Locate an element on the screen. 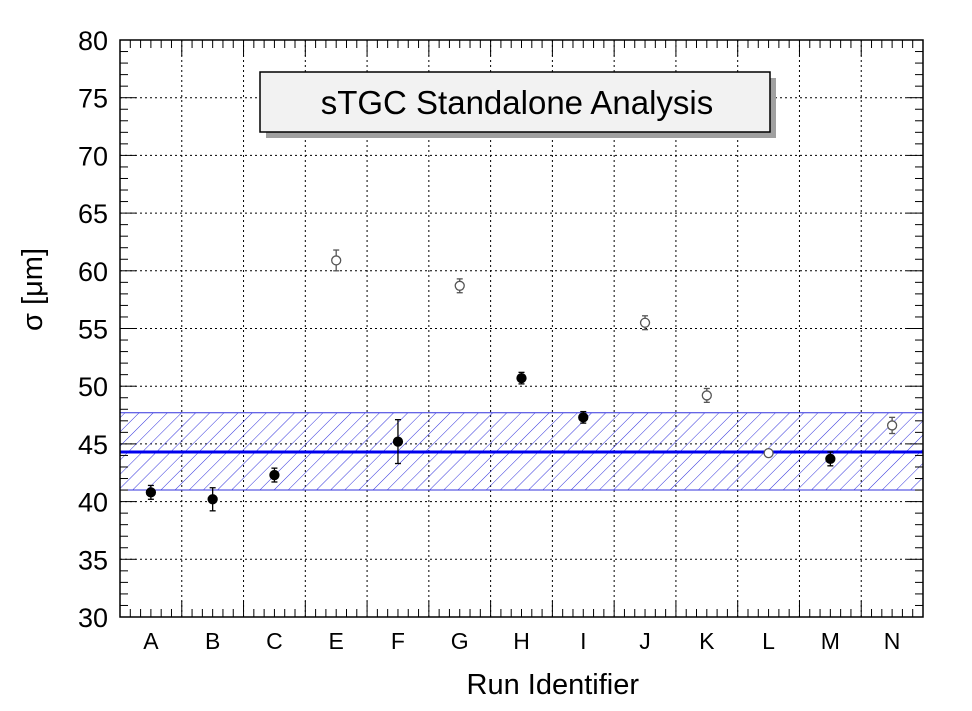  y-axis-title: σ [μm] is located at coordinates (33, 289).